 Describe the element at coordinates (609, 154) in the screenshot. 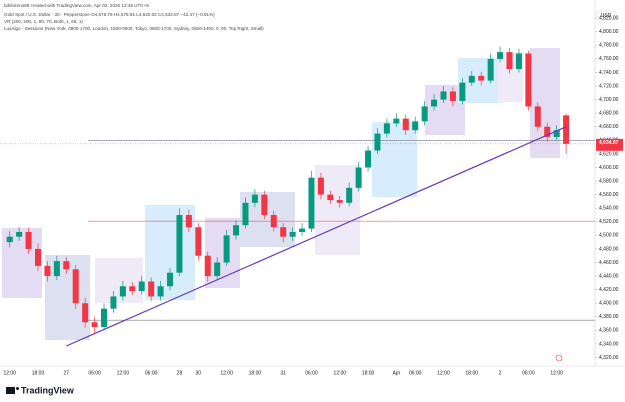

I see `y-tick-label: 4,620.00` at that location.